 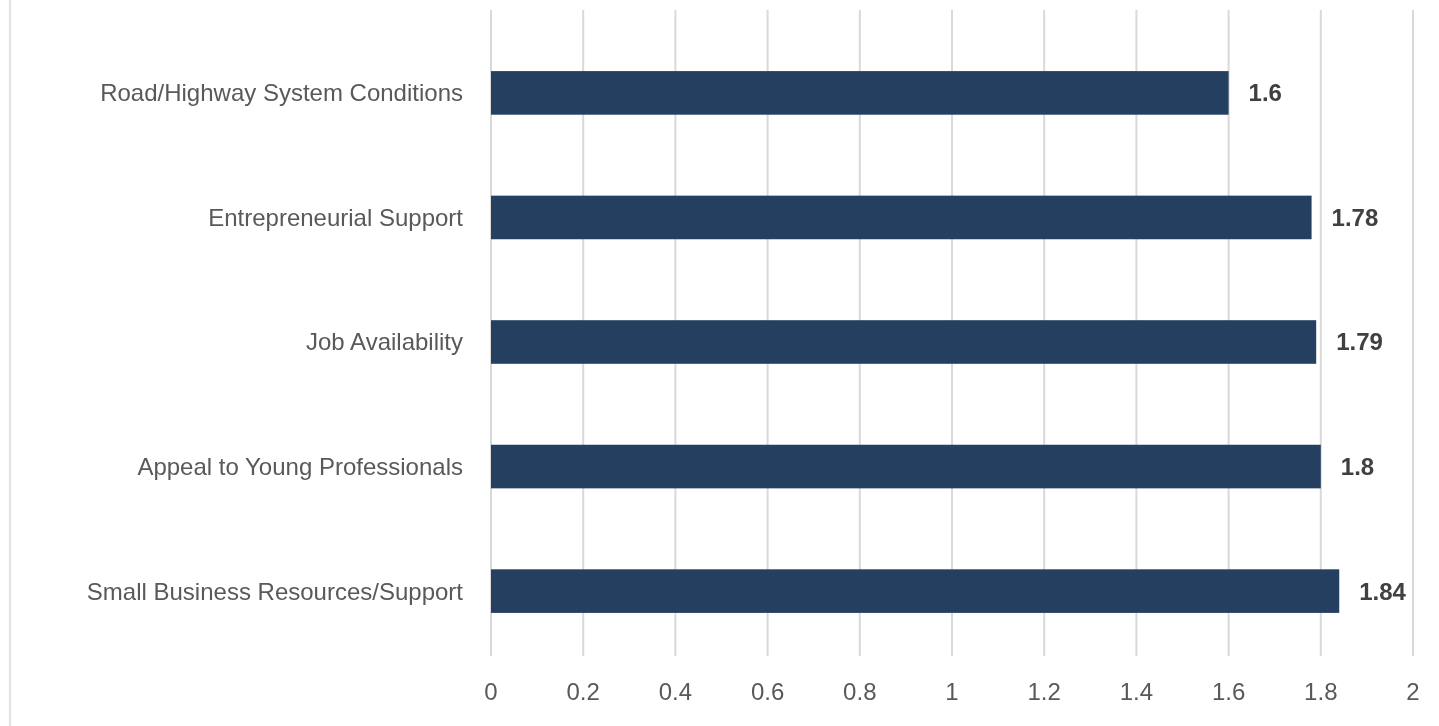 What do you see at coordinates (1265, 93) in the screenshot?
I see `data-label: 1.6` at bounding box center [1265, 93].